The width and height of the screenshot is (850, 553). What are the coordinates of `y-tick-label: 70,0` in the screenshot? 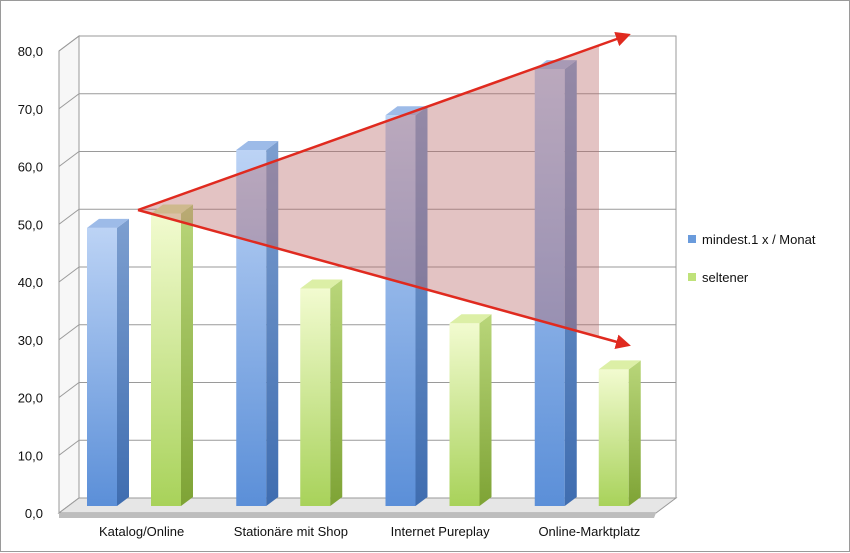 It's located at (30, 109).